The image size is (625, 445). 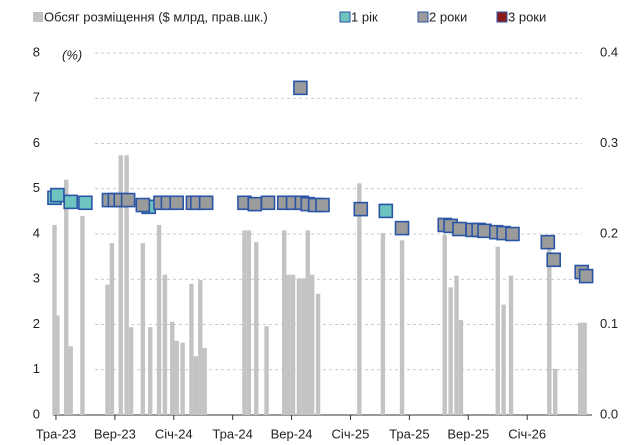 I want to click on y-tick-label: 7, so click(x=36, y=97).